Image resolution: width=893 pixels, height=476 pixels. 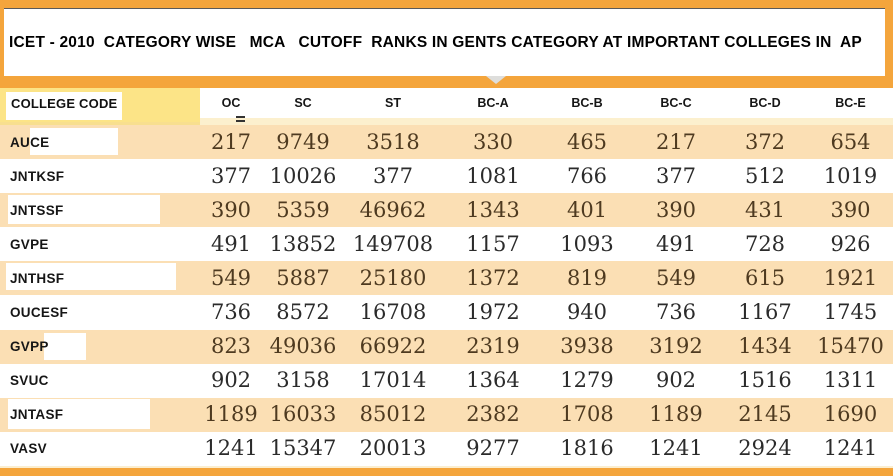 I want to click on left-border, so click(x=2, y=44).